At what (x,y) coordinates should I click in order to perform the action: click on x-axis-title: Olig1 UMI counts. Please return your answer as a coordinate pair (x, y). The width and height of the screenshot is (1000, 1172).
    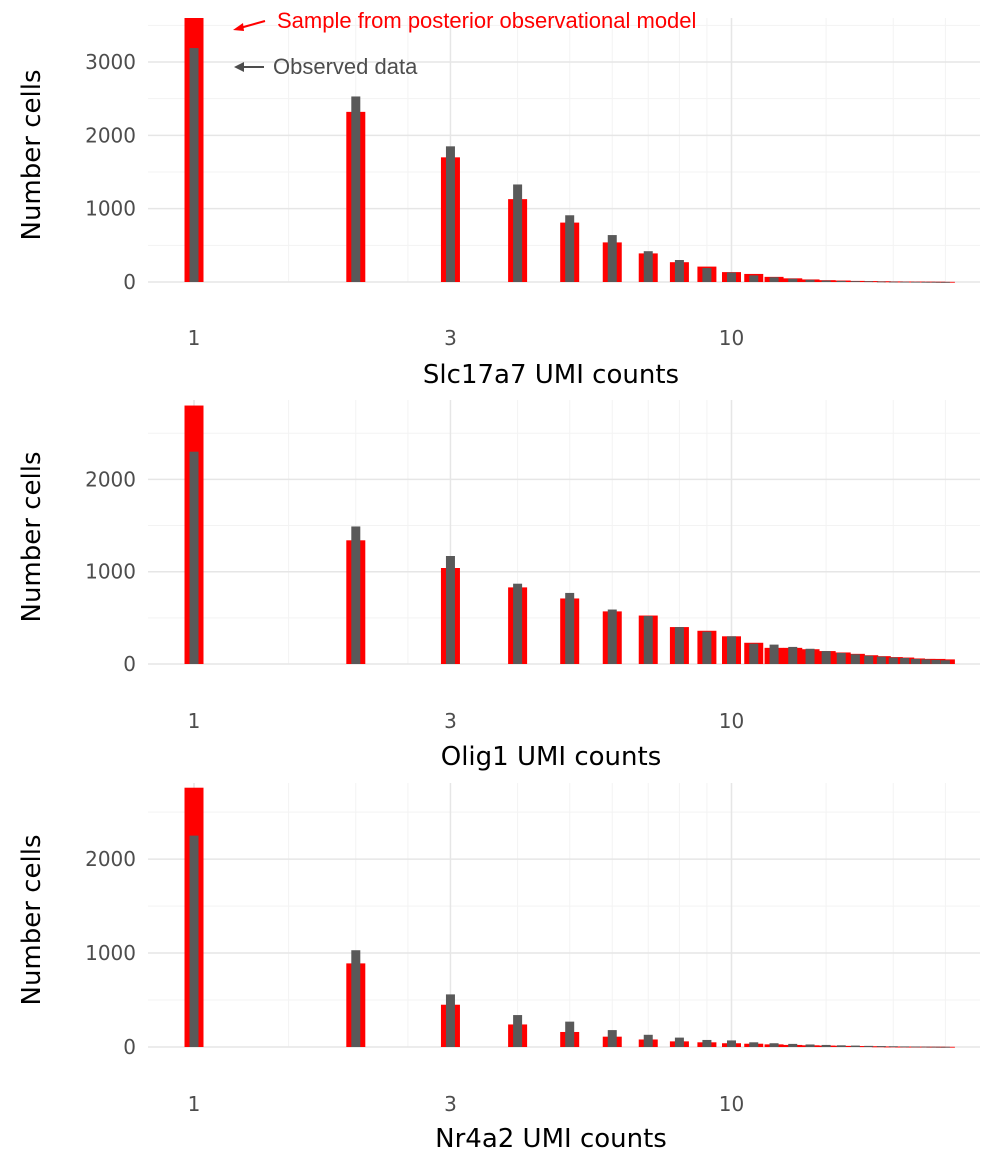
    Looking at the image, I should click on (551, 757).